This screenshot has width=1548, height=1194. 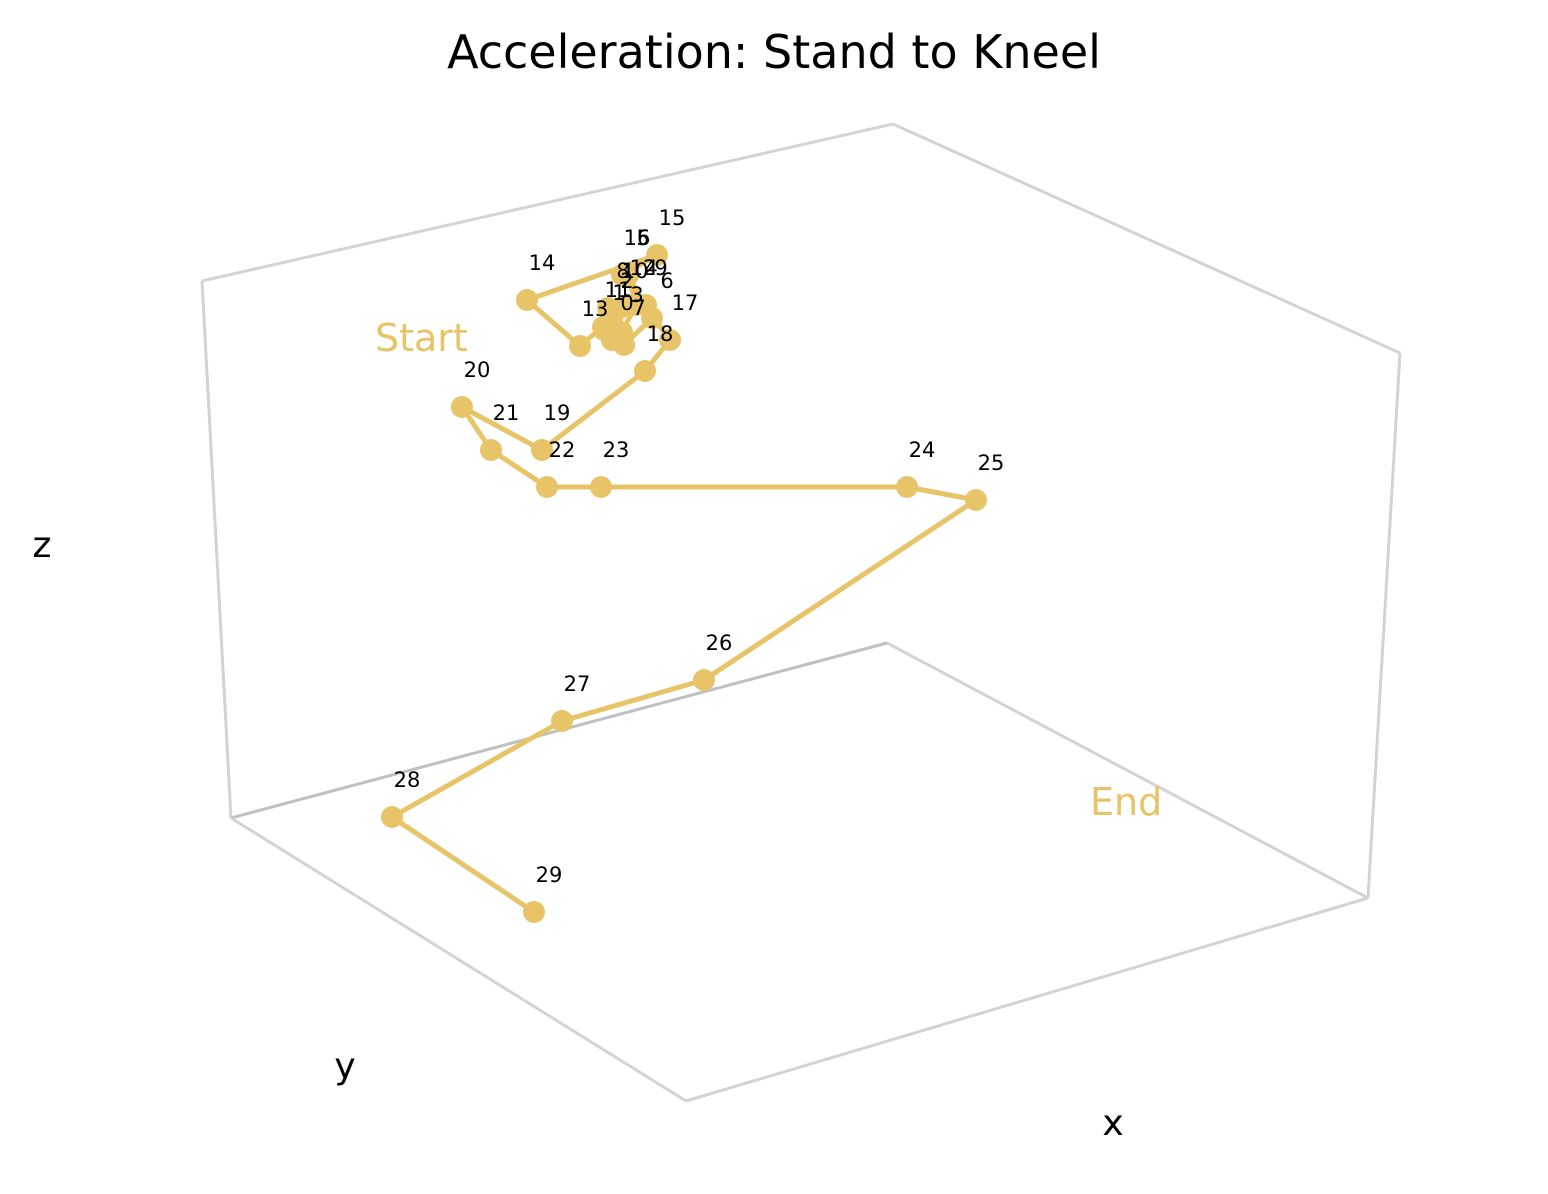 I want to click on point-label-23: 23, so click(x=616, y=450).